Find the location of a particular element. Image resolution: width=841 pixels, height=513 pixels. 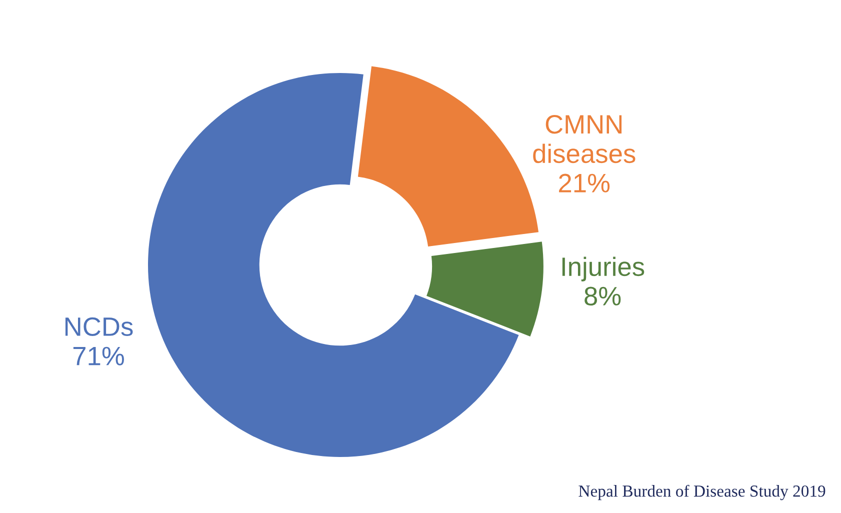

text: Nepal Burden of Disease Study 2019 is located at coordinates (702, 492).